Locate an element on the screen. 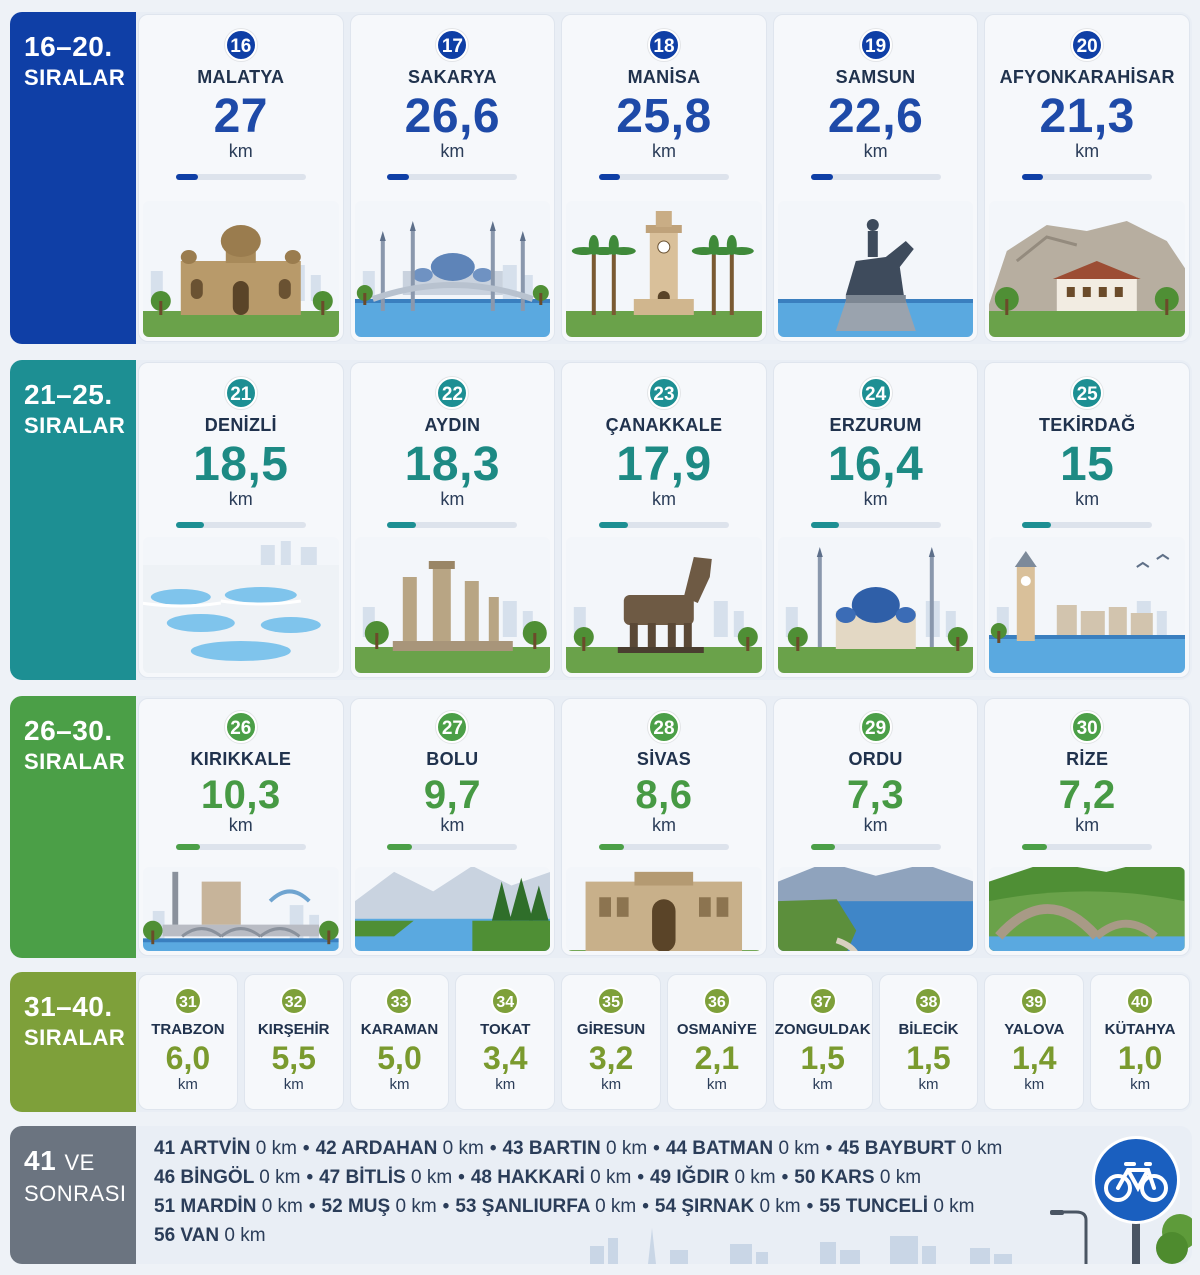 The width and height of the screenshot is (1200, 1275). city-card-small: 32 KIRŞEHİR 5,5 km is located at coordinates (293, 1042).